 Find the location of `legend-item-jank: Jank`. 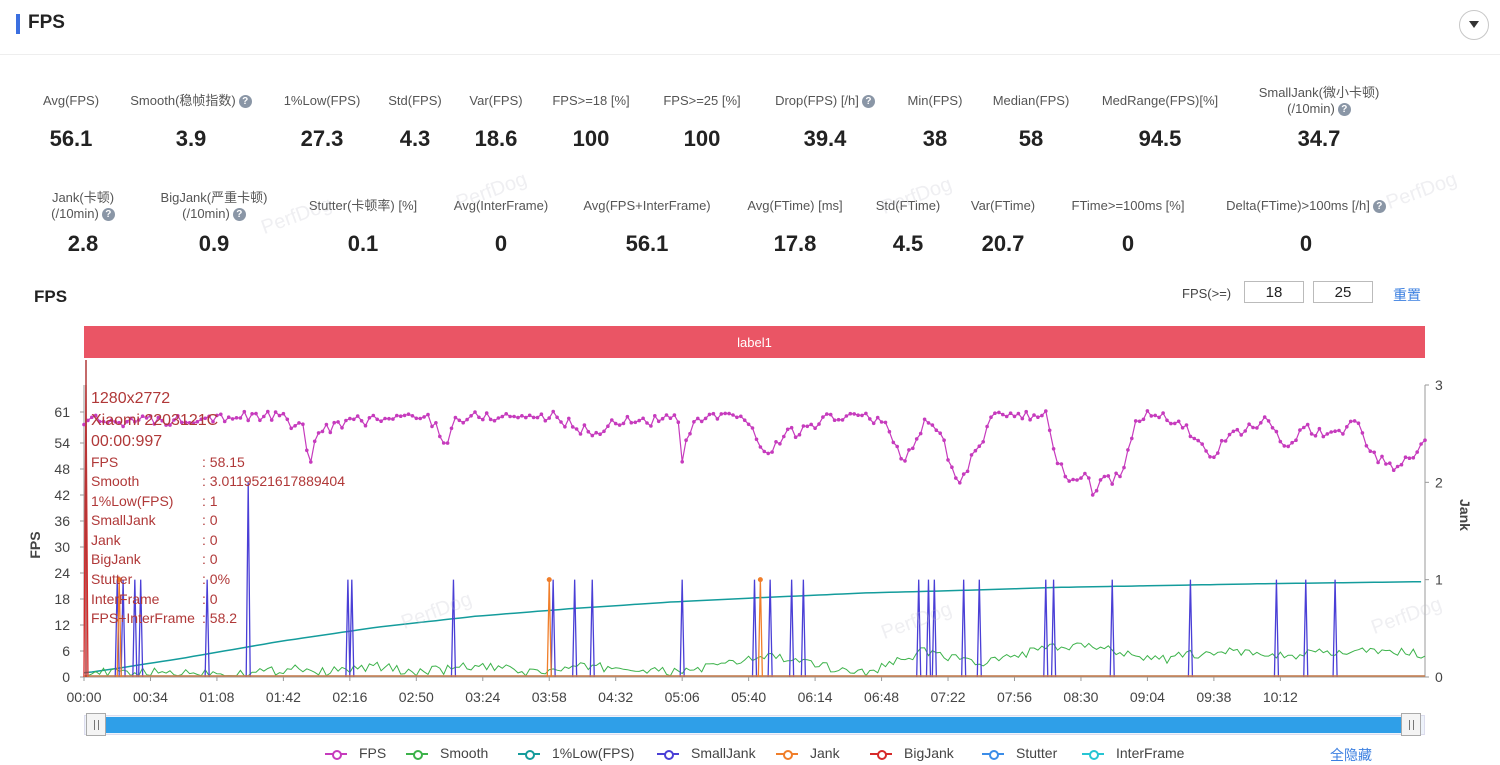

legend-item-jank: Jank is located at coordinates (808, 753).